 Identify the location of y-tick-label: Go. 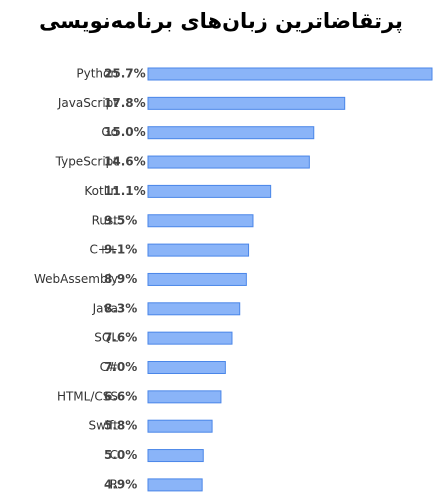
(109, 132).